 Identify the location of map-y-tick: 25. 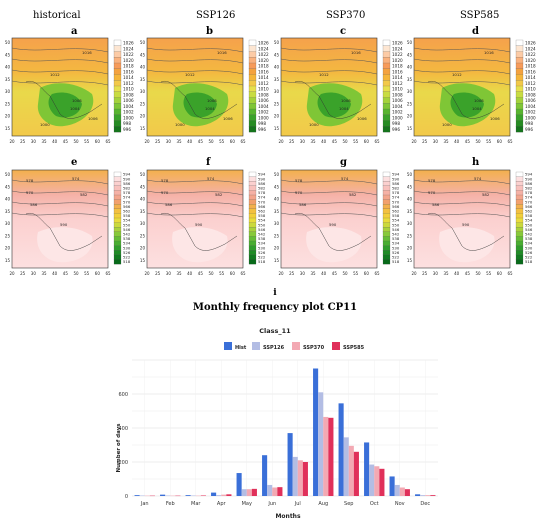
(410, 235).